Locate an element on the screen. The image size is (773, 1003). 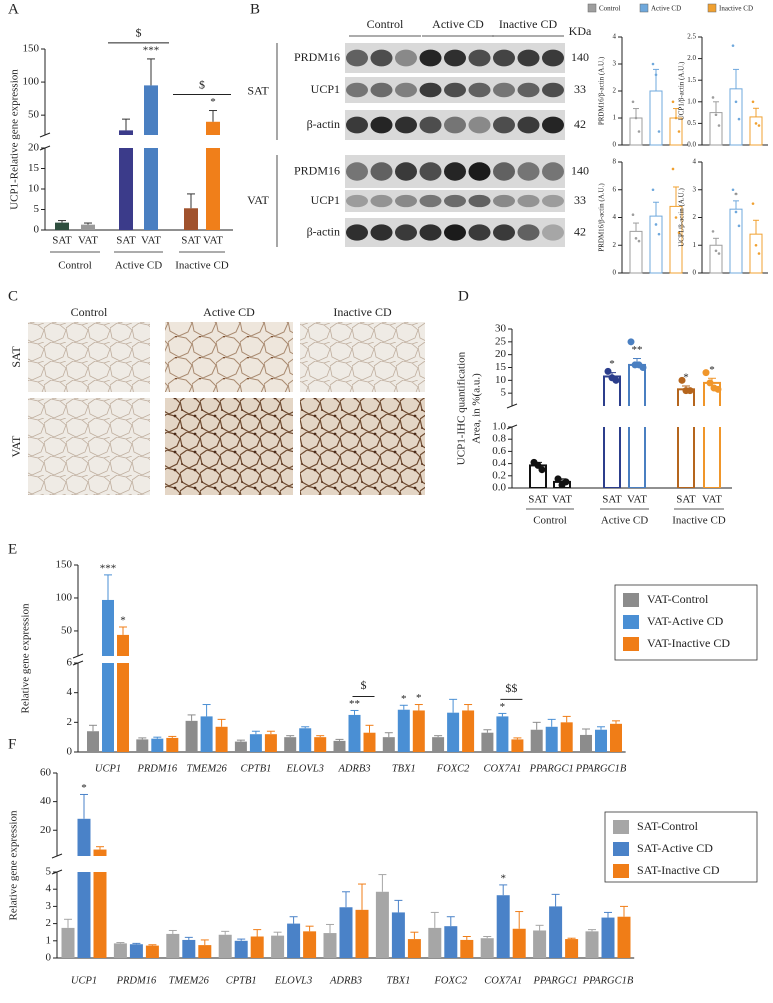
x-tick-label: ADRB3 is located at coordinates (353, 768).